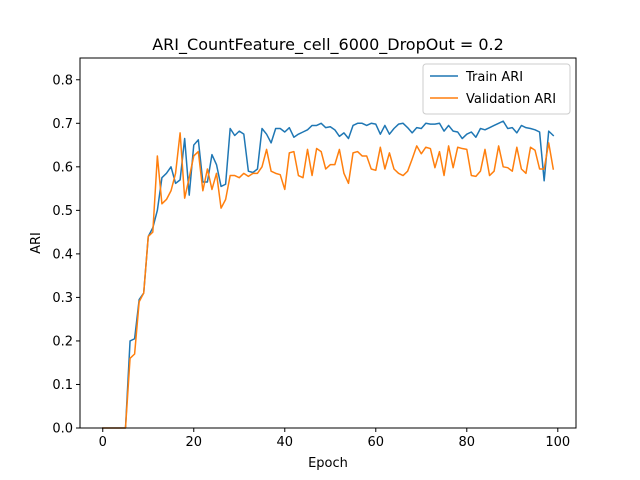  I want to click on legend: Train ARI Validation ARI, so click(496, 89).